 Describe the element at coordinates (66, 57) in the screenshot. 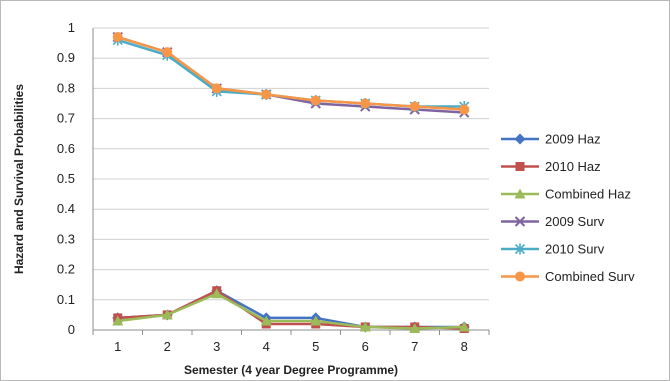

I see `y-tick-label: 0.9` at that location.